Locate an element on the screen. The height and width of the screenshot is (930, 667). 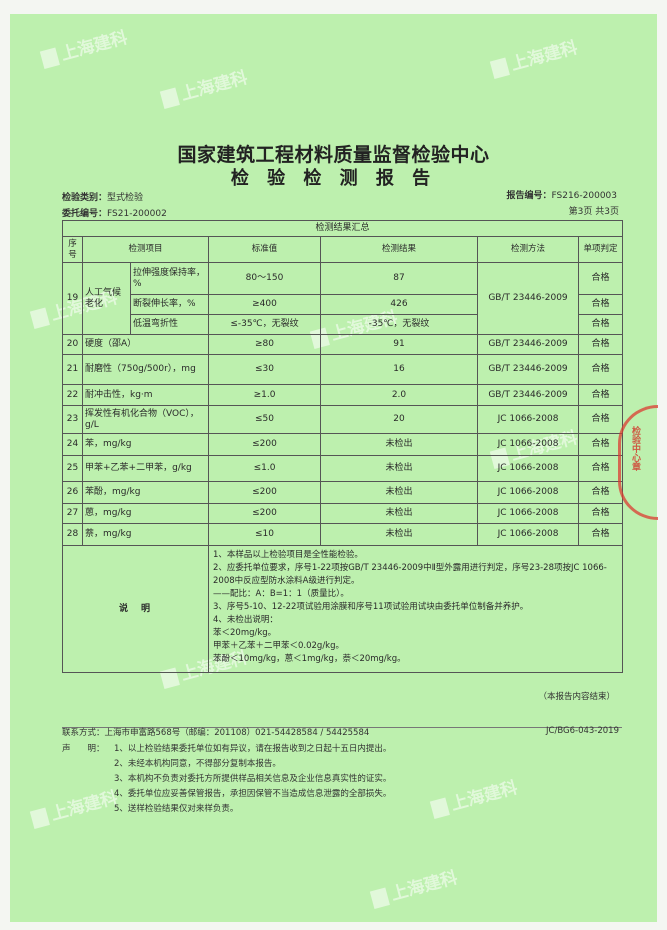
col-header: 单项判定 is located at coordinates (600, 249).